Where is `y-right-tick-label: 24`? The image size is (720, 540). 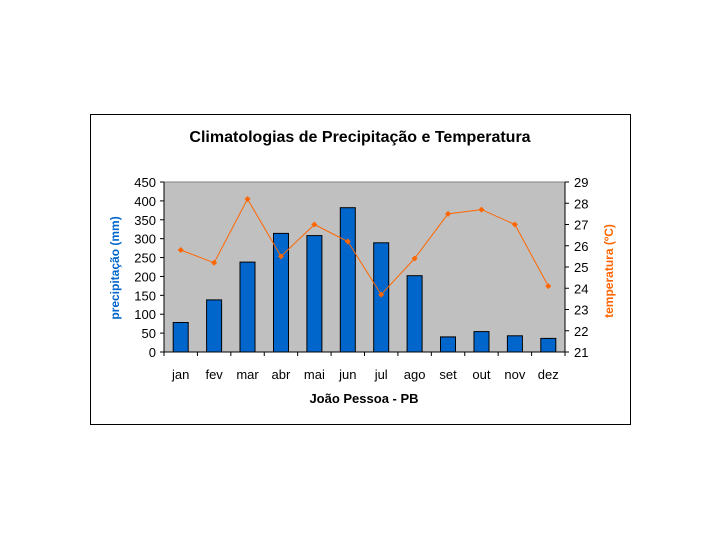 y-right-tick-label: 24 is located at coordinates (581, 288).